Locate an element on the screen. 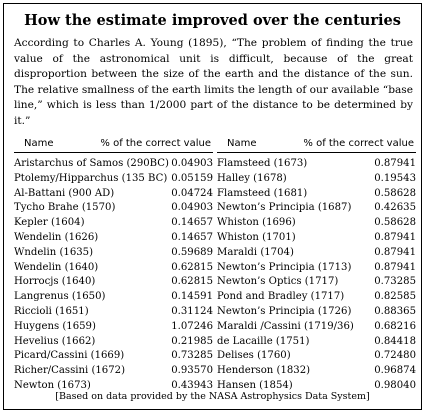 The width and height of the screenshot is (427, 415). row-value: 0.93570 is located at coordinates (192, 371).